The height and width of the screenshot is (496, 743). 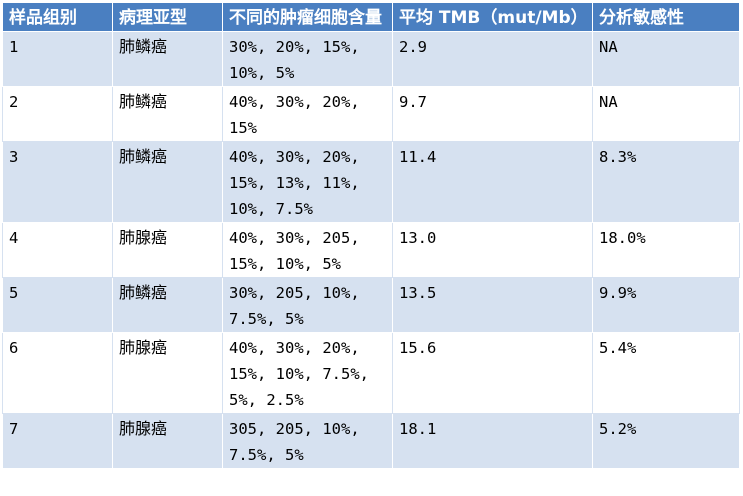 What do you see at coordinates (307, 114) in the screenshot?
I see `cell-tumor-cell-content: 40%, 30%, 20%, 15%` at bounding box center [307, 114].